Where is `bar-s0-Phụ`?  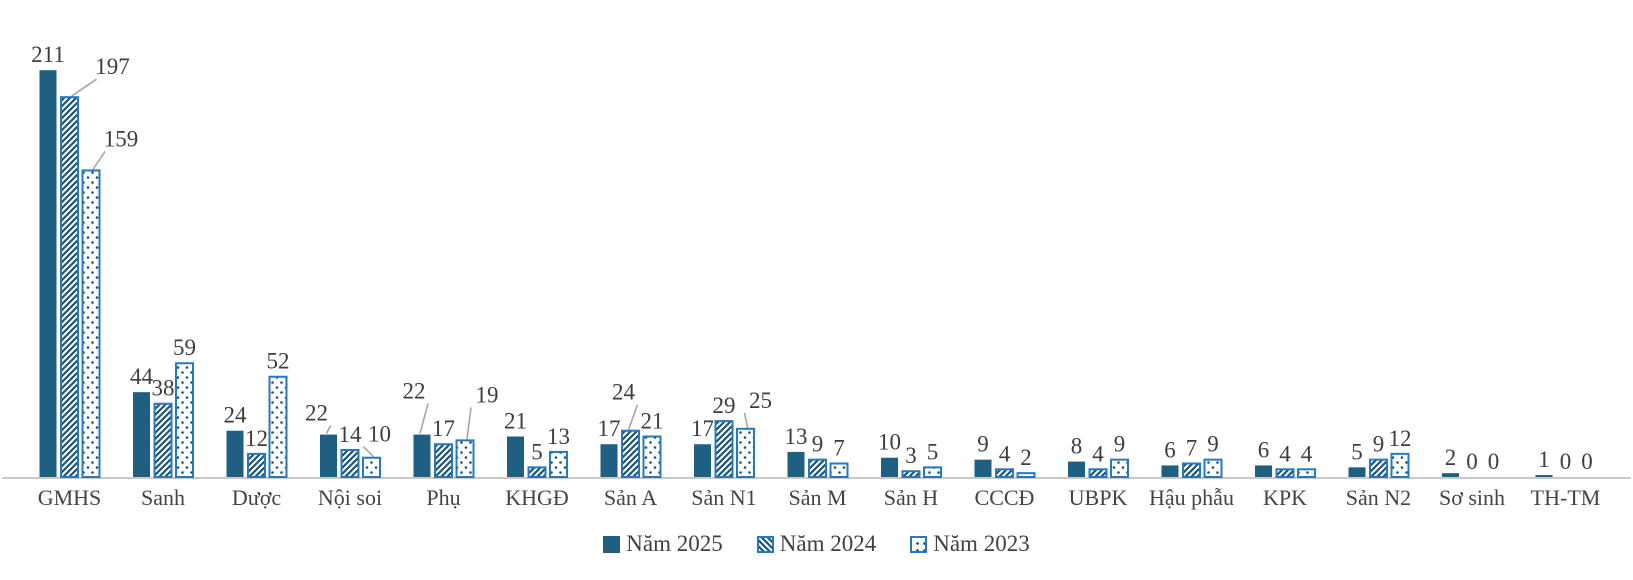
bar-s0-Phụ is located at coordinates (422, 455).